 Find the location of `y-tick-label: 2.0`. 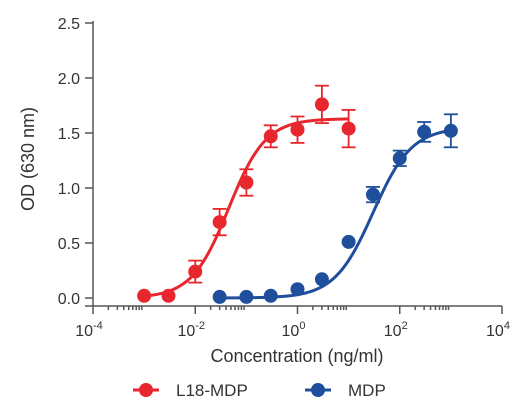

y-tick-label: 2.0 is located at coordinates (69, 79).